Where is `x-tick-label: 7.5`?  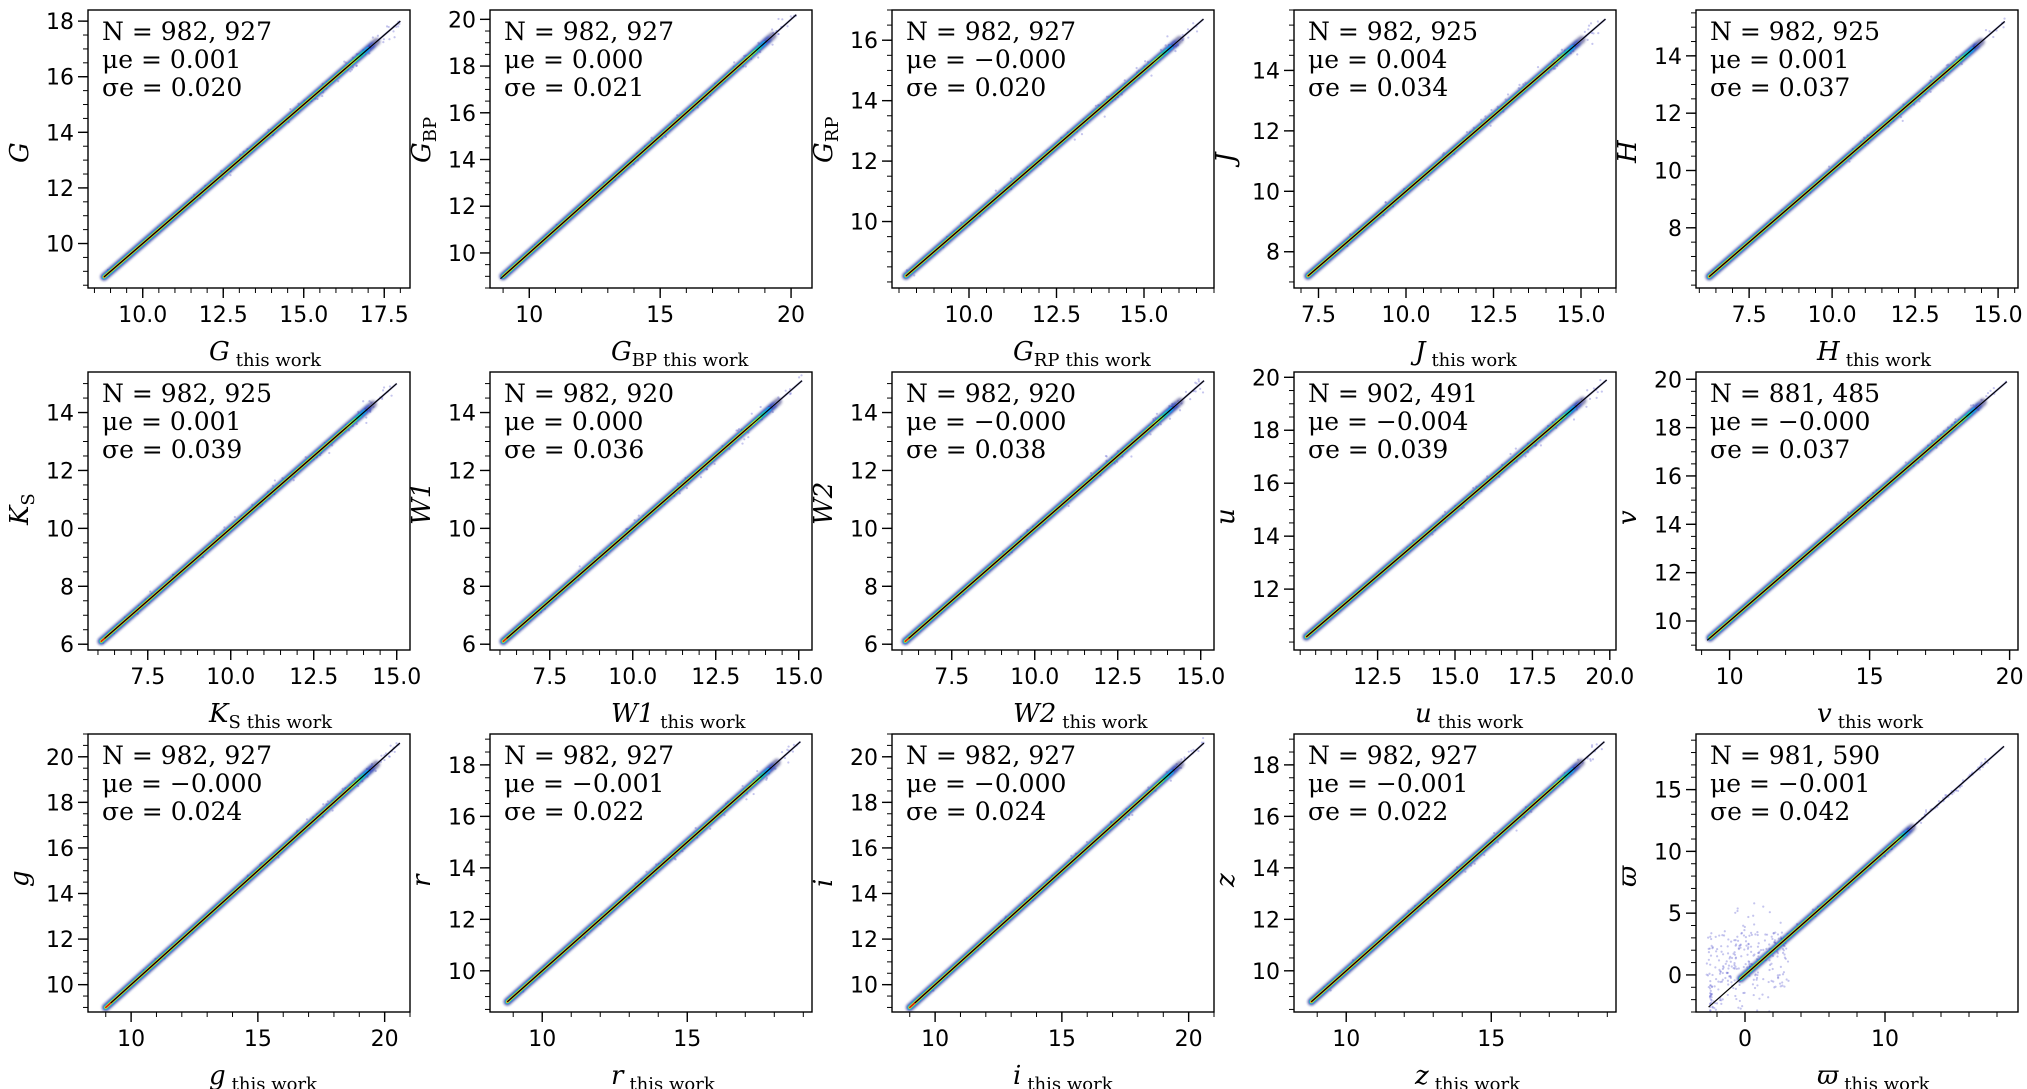 x-tick-label: 7.5 is located at coordinates (1318, 315).